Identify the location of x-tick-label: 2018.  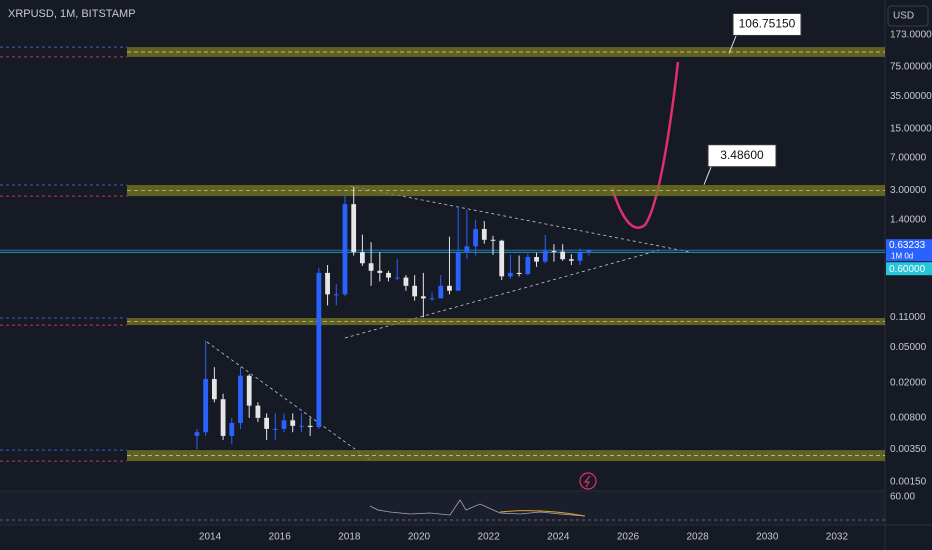
(349, 537).